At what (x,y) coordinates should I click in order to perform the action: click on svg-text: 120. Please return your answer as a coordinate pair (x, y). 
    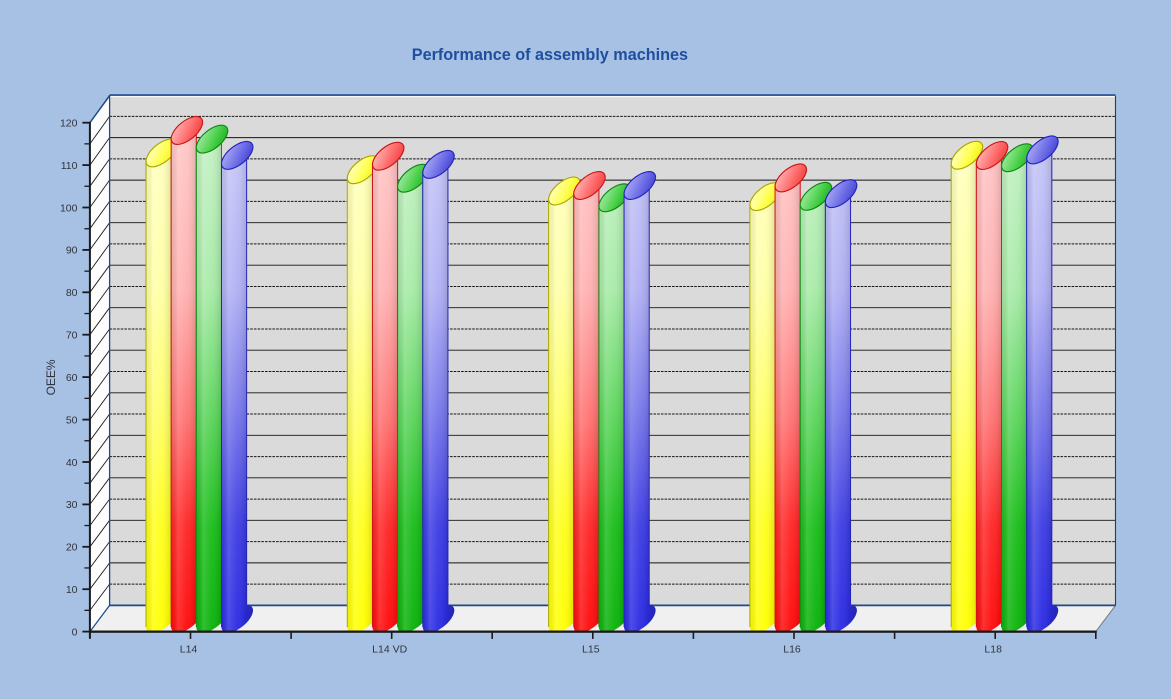
    Looking at the image, I should click on (69, 124).